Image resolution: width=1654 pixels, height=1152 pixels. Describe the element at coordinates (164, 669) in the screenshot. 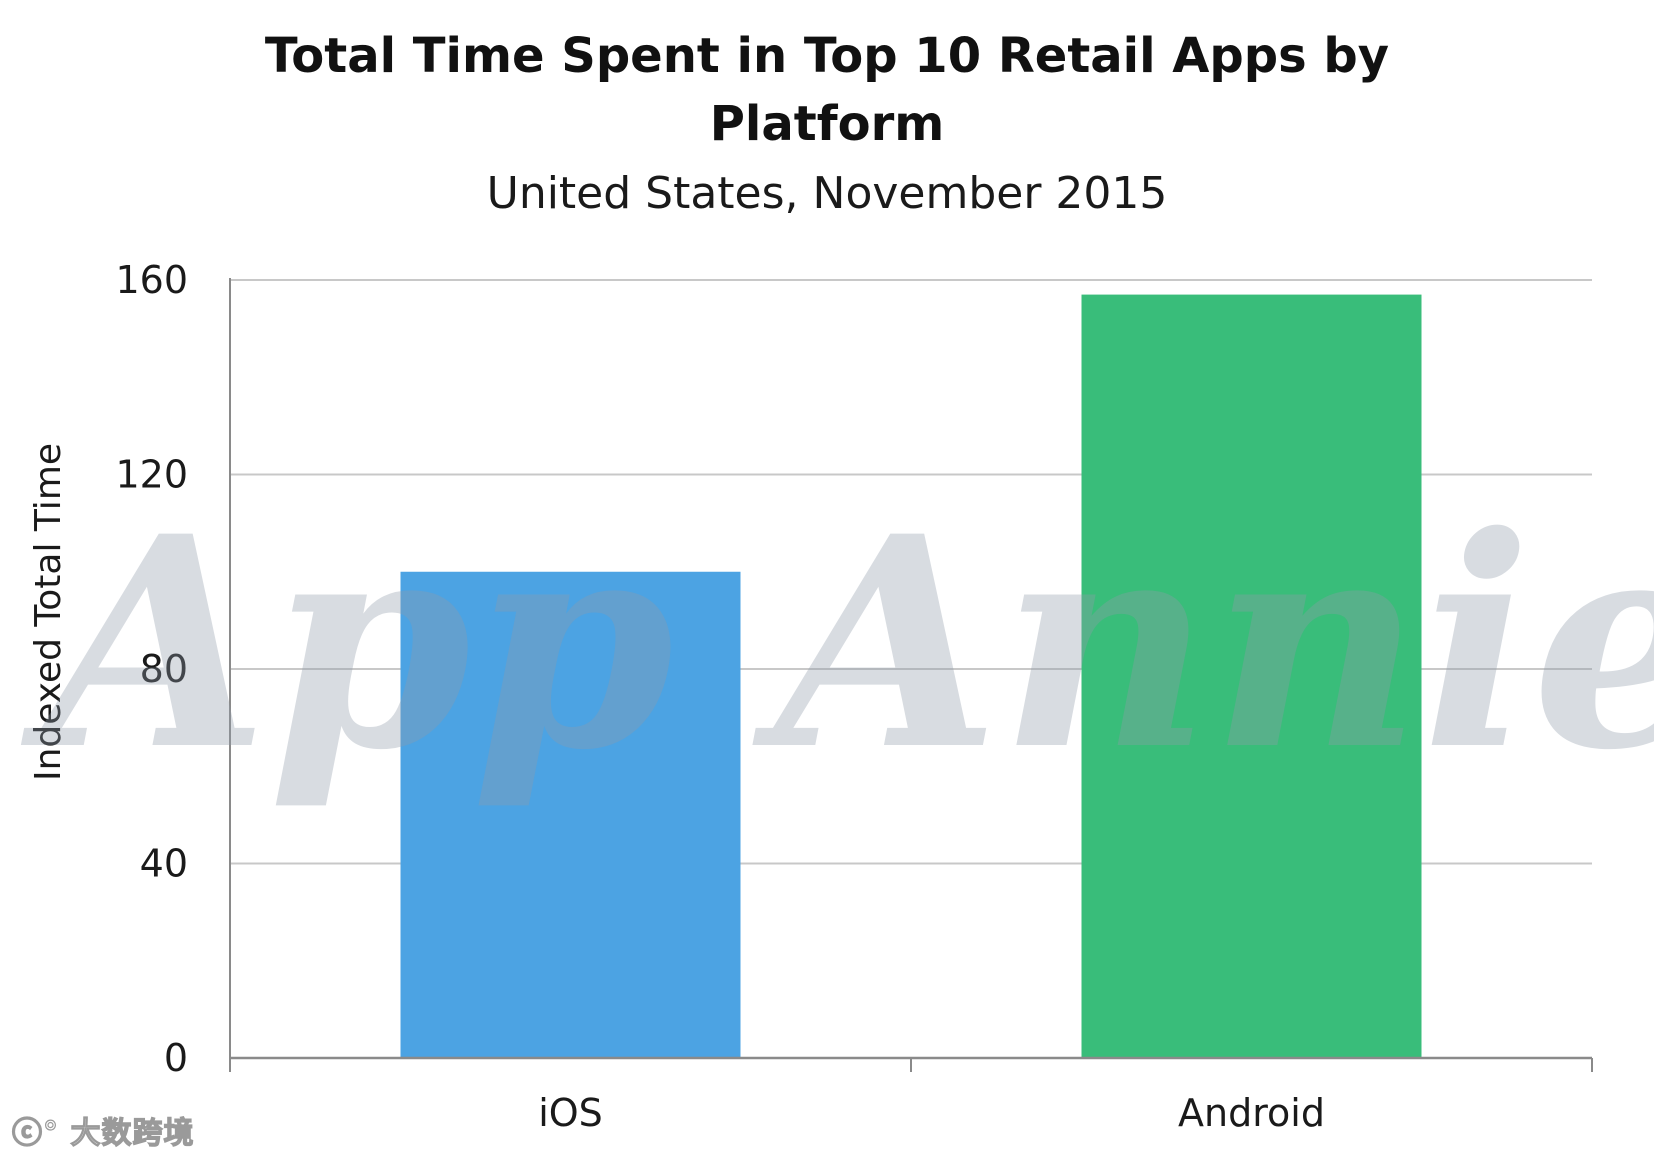

I see `y-tick-label-80: 80` at that location.